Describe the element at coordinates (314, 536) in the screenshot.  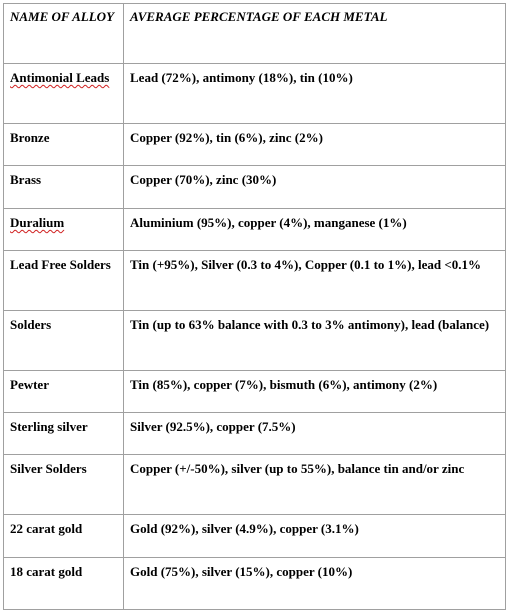
I see `composition-cell: Gold (92%), silver (4.9%), copper (3.1%)` at that location.